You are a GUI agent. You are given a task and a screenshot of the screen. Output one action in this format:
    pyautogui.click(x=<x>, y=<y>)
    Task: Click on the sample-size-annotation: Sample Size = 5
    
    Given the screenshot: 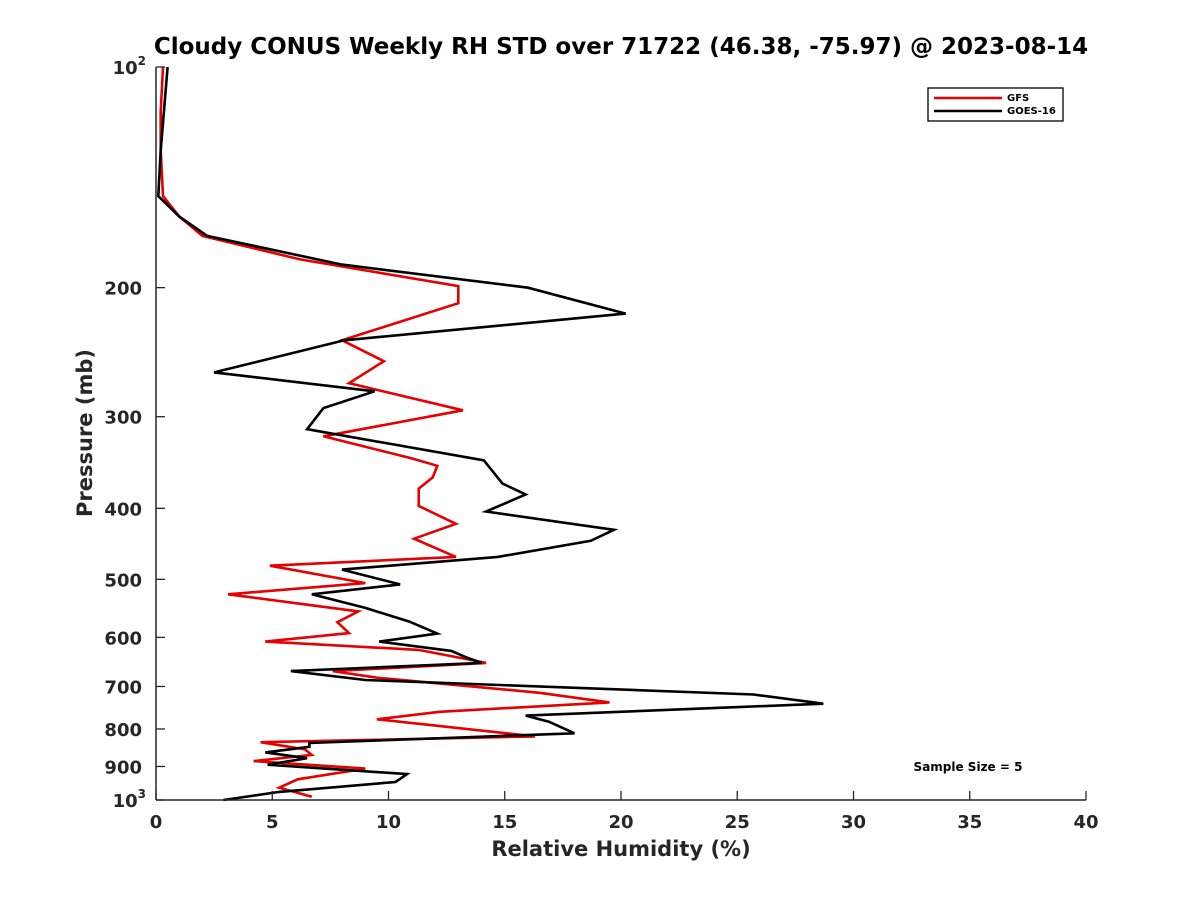 What is the action you would take?
    pyautogui.click(x=968, y=767)
    